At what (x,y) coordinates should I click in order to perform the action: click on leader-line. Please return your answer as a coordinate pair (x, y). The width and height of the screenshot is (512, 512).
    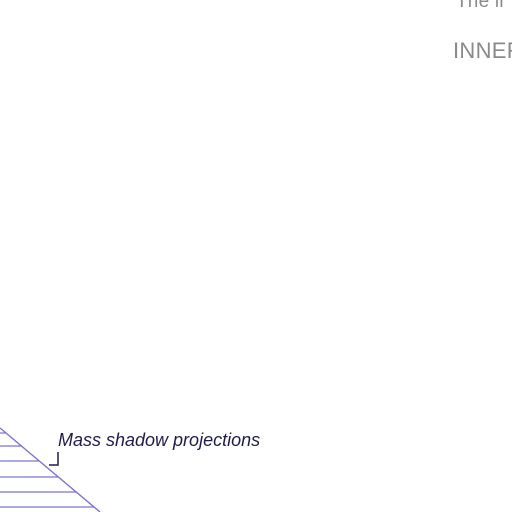
    Looking at the image, I should click on (54, 459).